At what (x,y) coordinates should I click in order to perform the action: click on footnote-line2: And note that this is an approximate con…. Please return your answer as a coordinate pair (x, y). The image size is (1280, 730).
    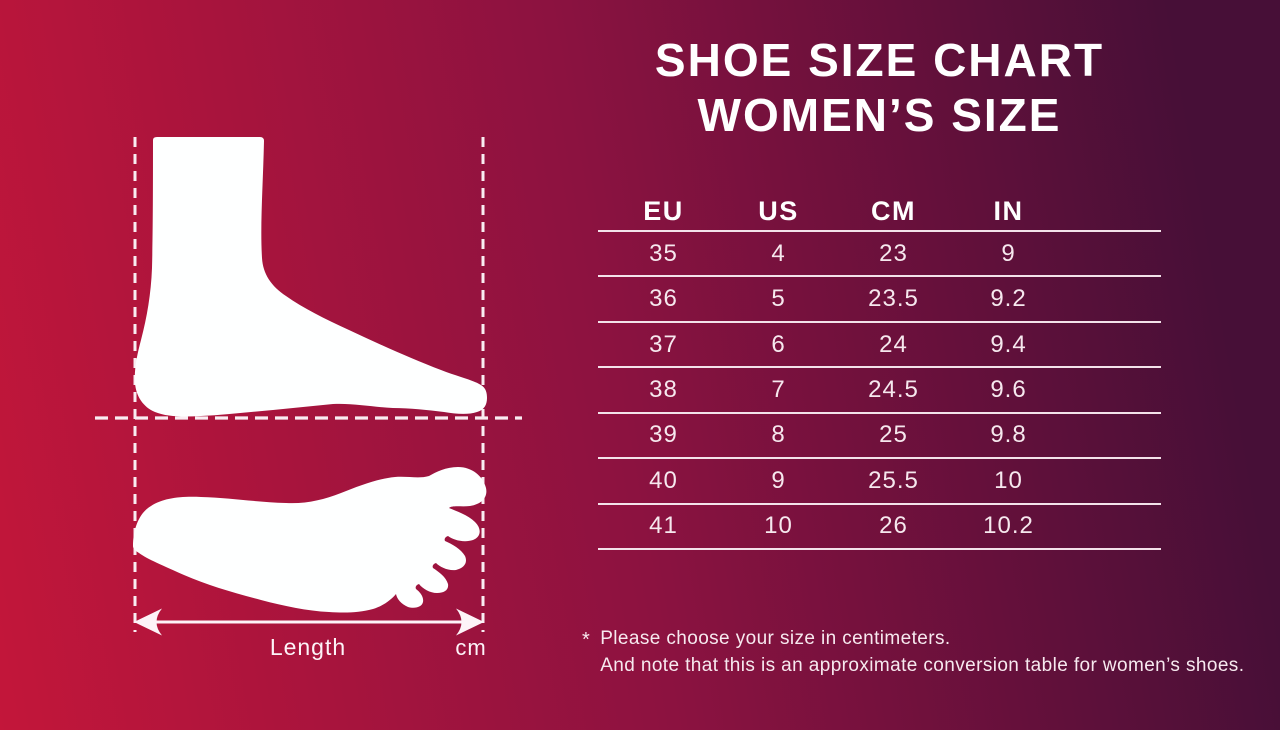
    Looking at the image, I should click on (922, 665).